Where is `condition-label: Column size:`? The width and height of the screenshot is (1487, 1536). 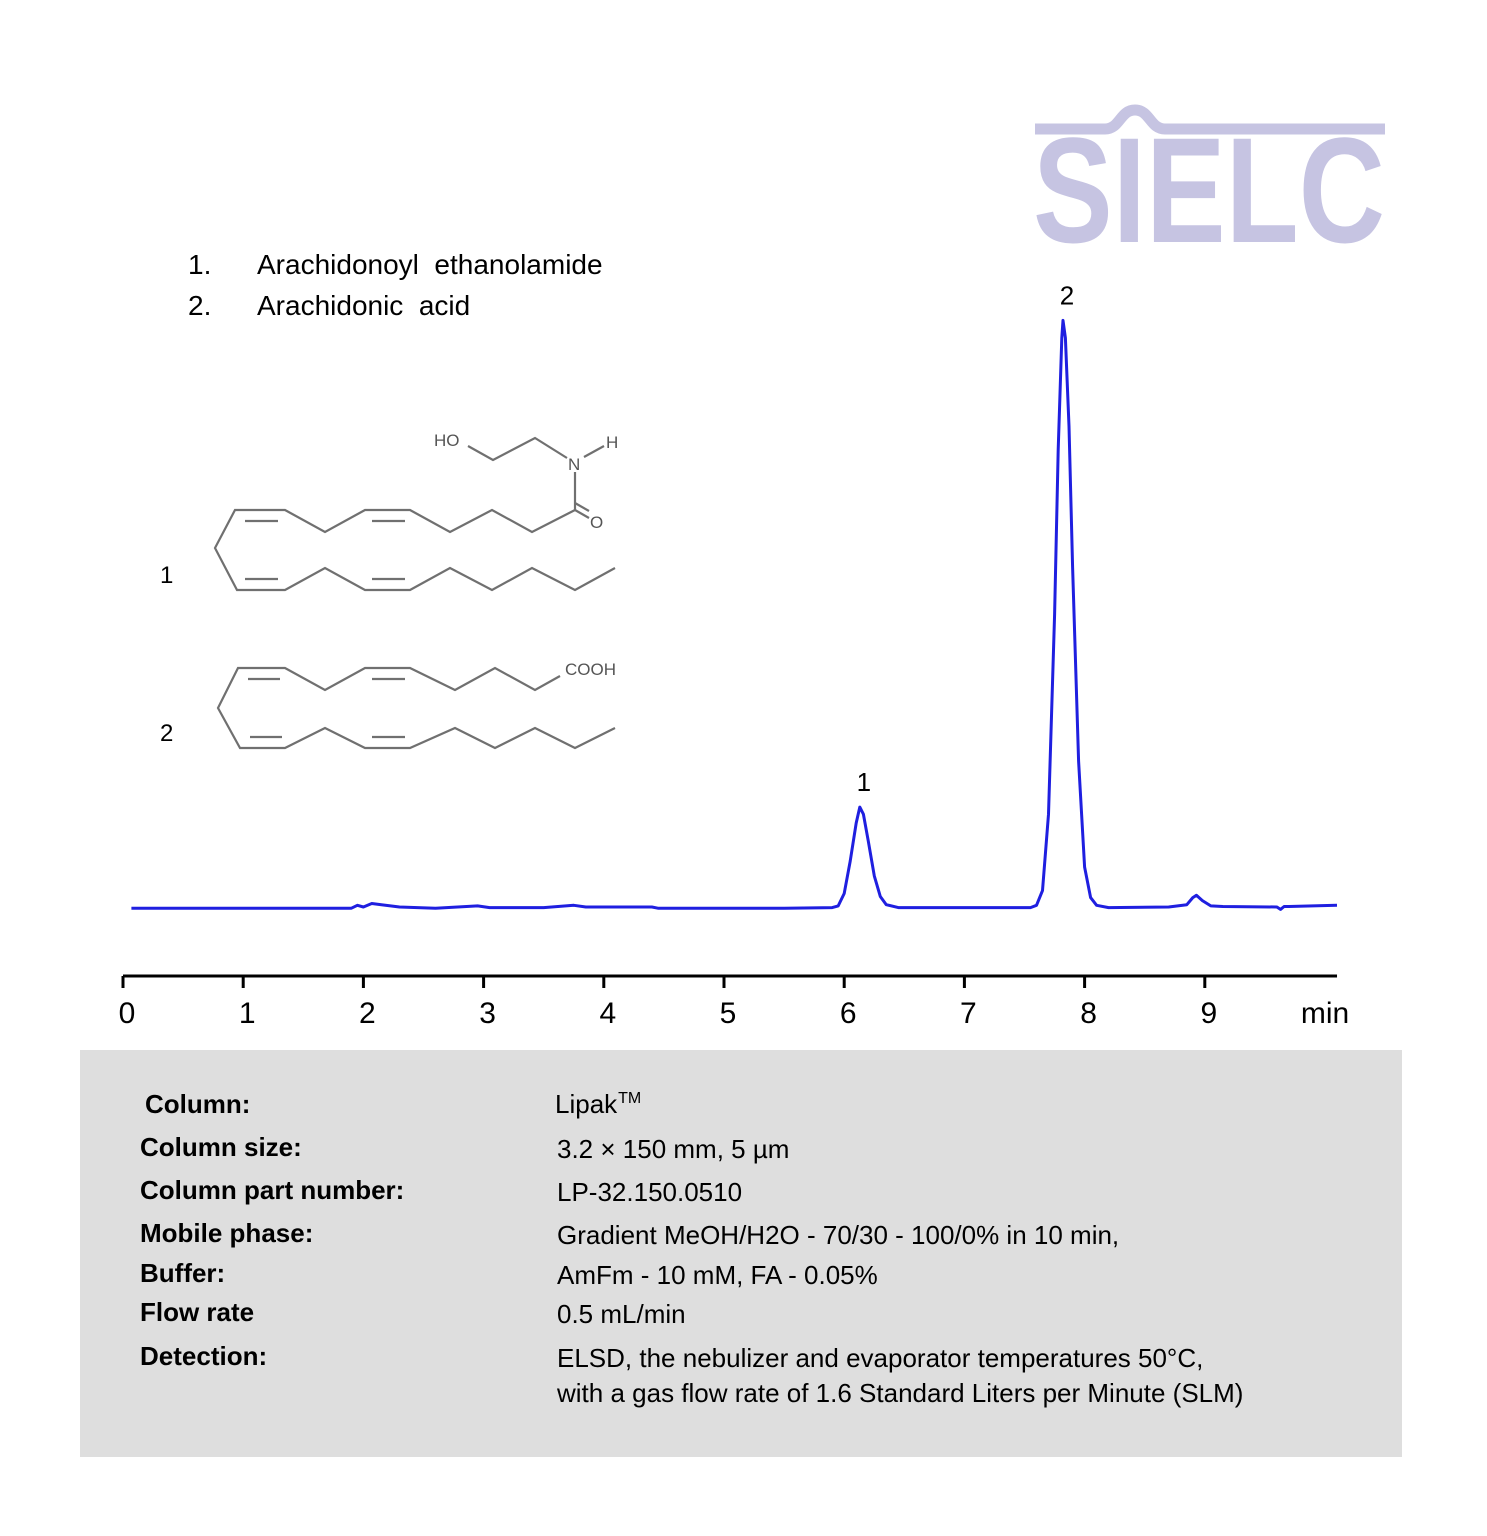
condition-label: Column size: is located at coordinates (221, 1147).